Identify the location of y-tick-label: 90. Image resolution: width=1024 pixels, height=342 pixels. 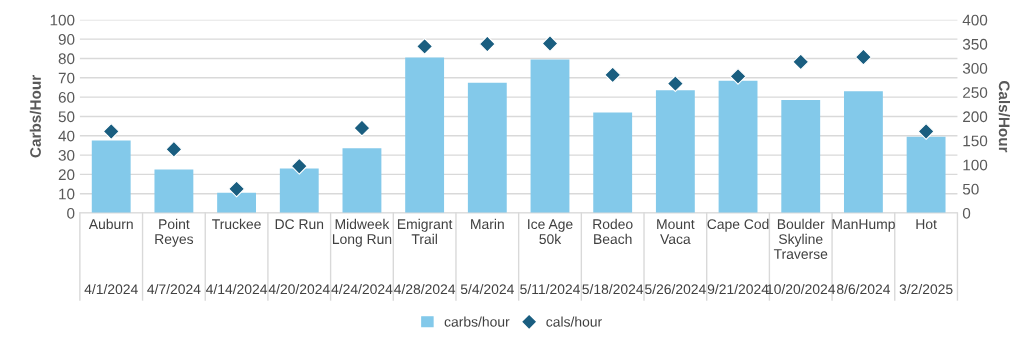
(66, 39).